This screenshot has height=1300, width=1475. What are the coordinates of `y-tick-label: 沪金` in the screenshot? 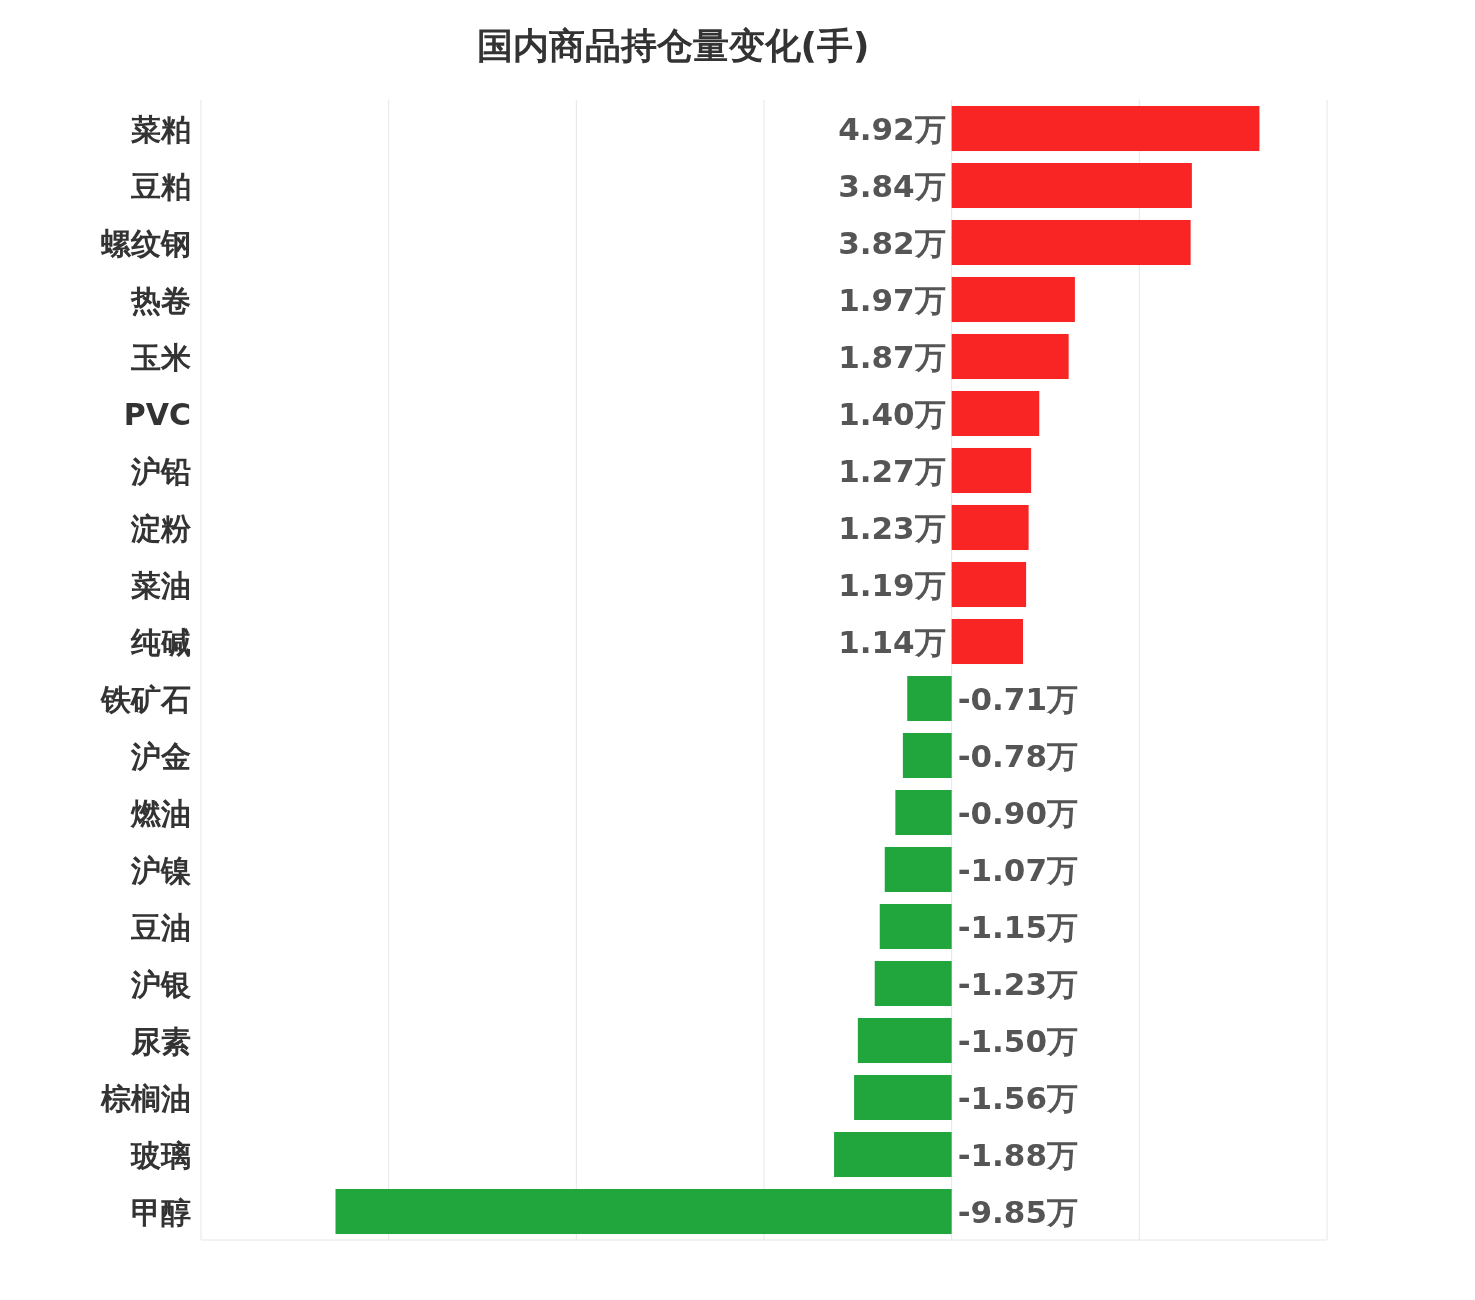 It's located at (160, 756).